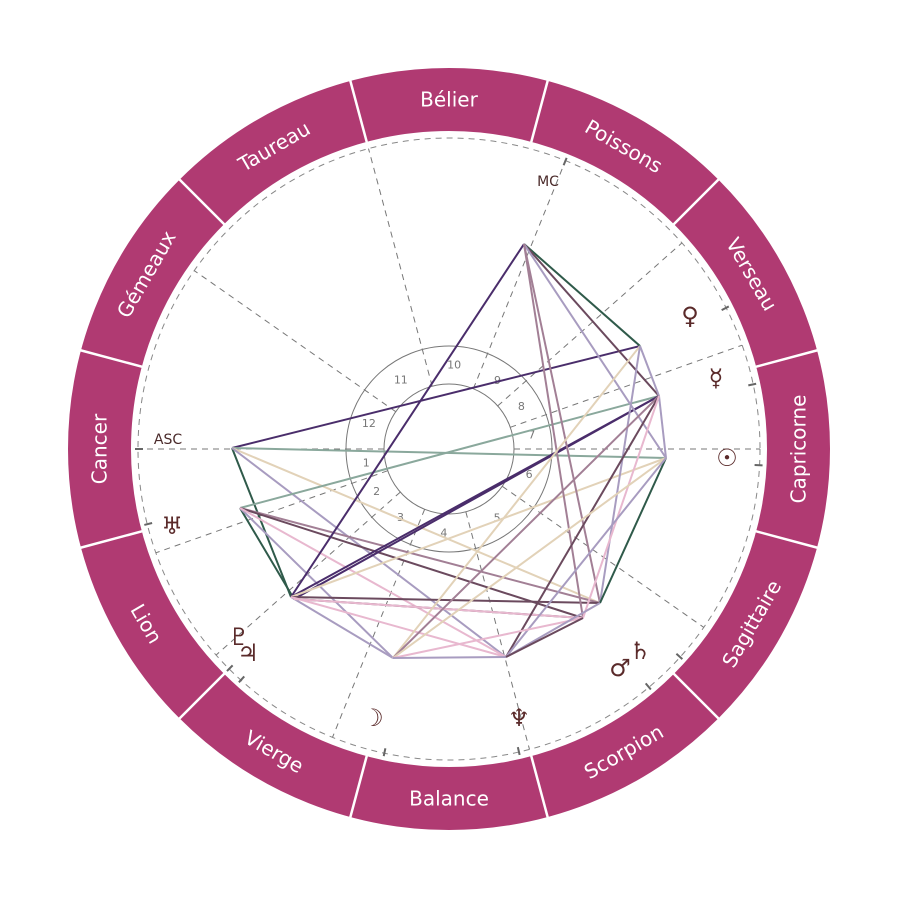 Image resolution: width=897 pixels, height=897 pixels. What do you see at coordinates (172, 526) in the screenshot?
I see `uranus-icon: ♅` at bounding box center [172, 526].